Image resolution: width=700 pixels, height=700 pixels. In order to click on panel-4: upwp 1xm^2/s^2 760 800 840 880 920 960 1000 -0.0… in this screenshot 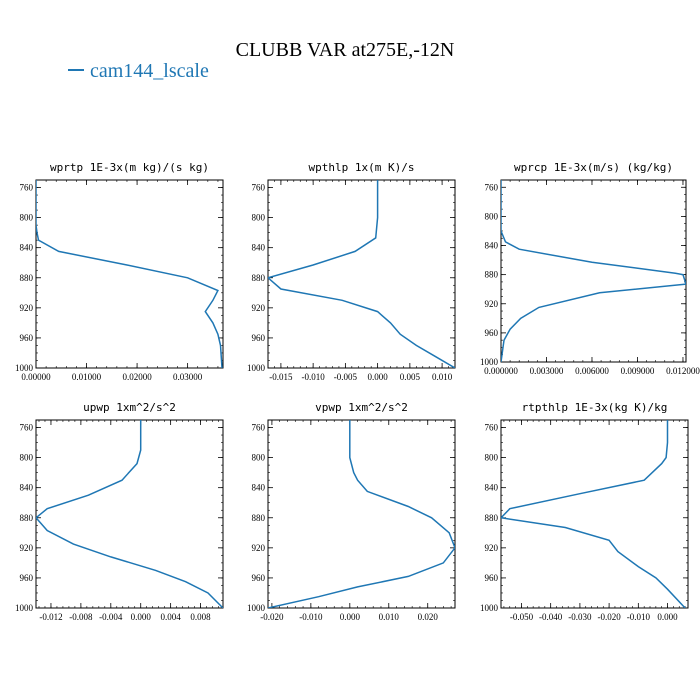, I will do `click(119, 511)`.